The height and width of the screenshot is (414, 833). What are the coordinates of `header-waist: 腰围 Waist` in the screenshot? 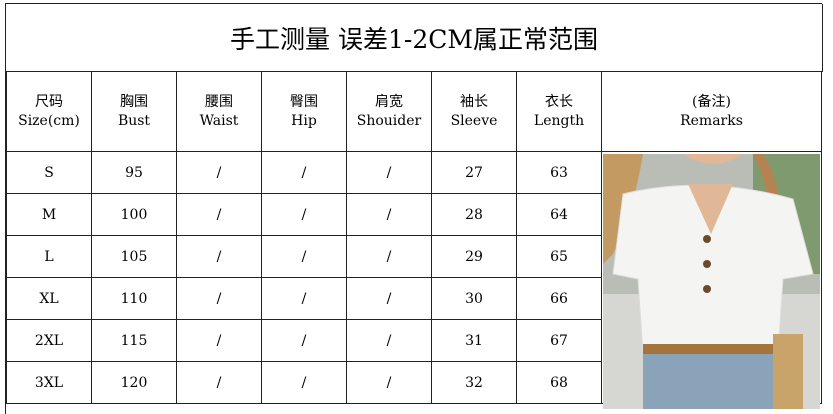 It's located at (219, 111).